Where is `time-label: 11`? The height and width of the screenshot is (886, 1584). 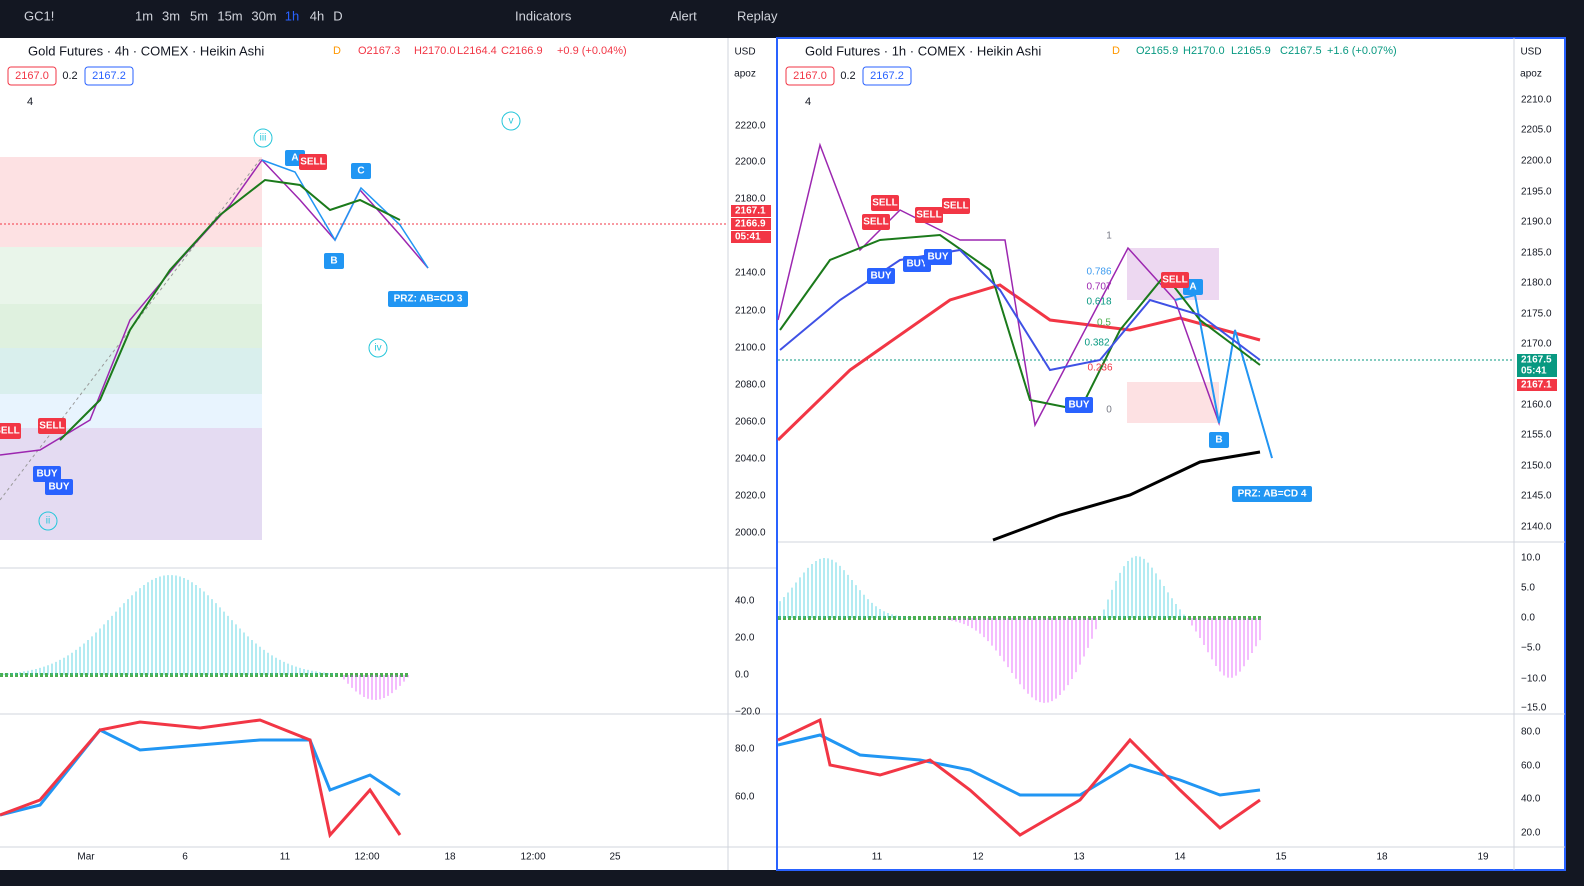 time-label: 11 is located at coordinates (285, 857).